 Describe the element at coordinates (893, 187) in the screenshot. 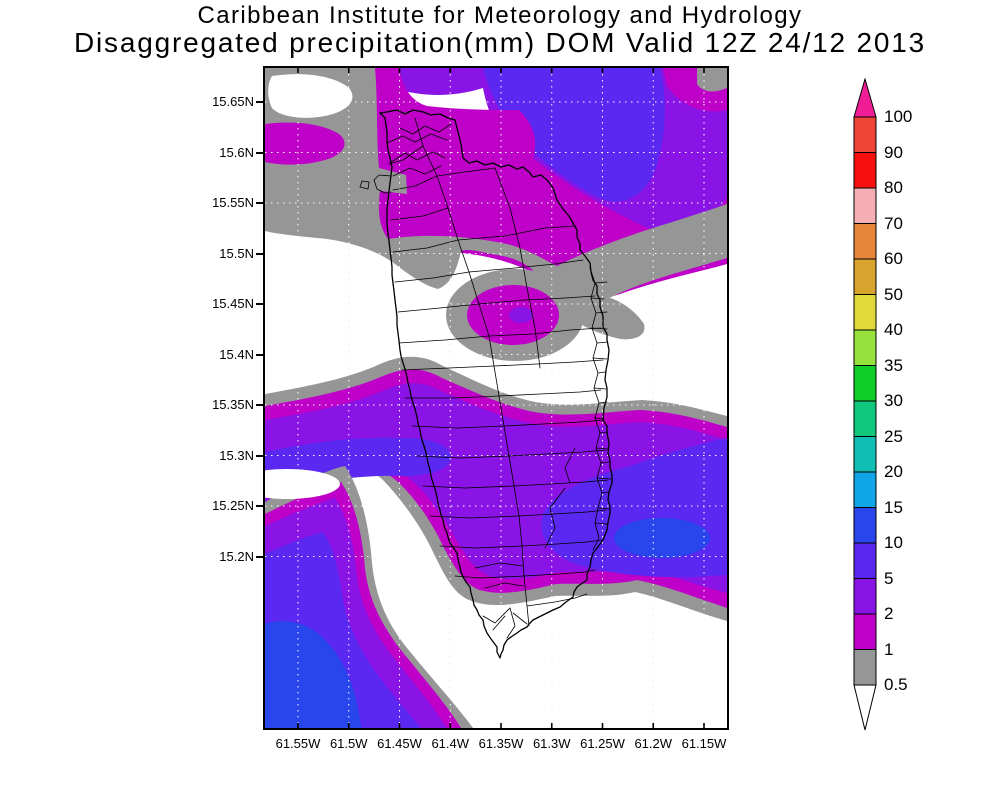

I see `colorbar-tick-label: 80` at that location.